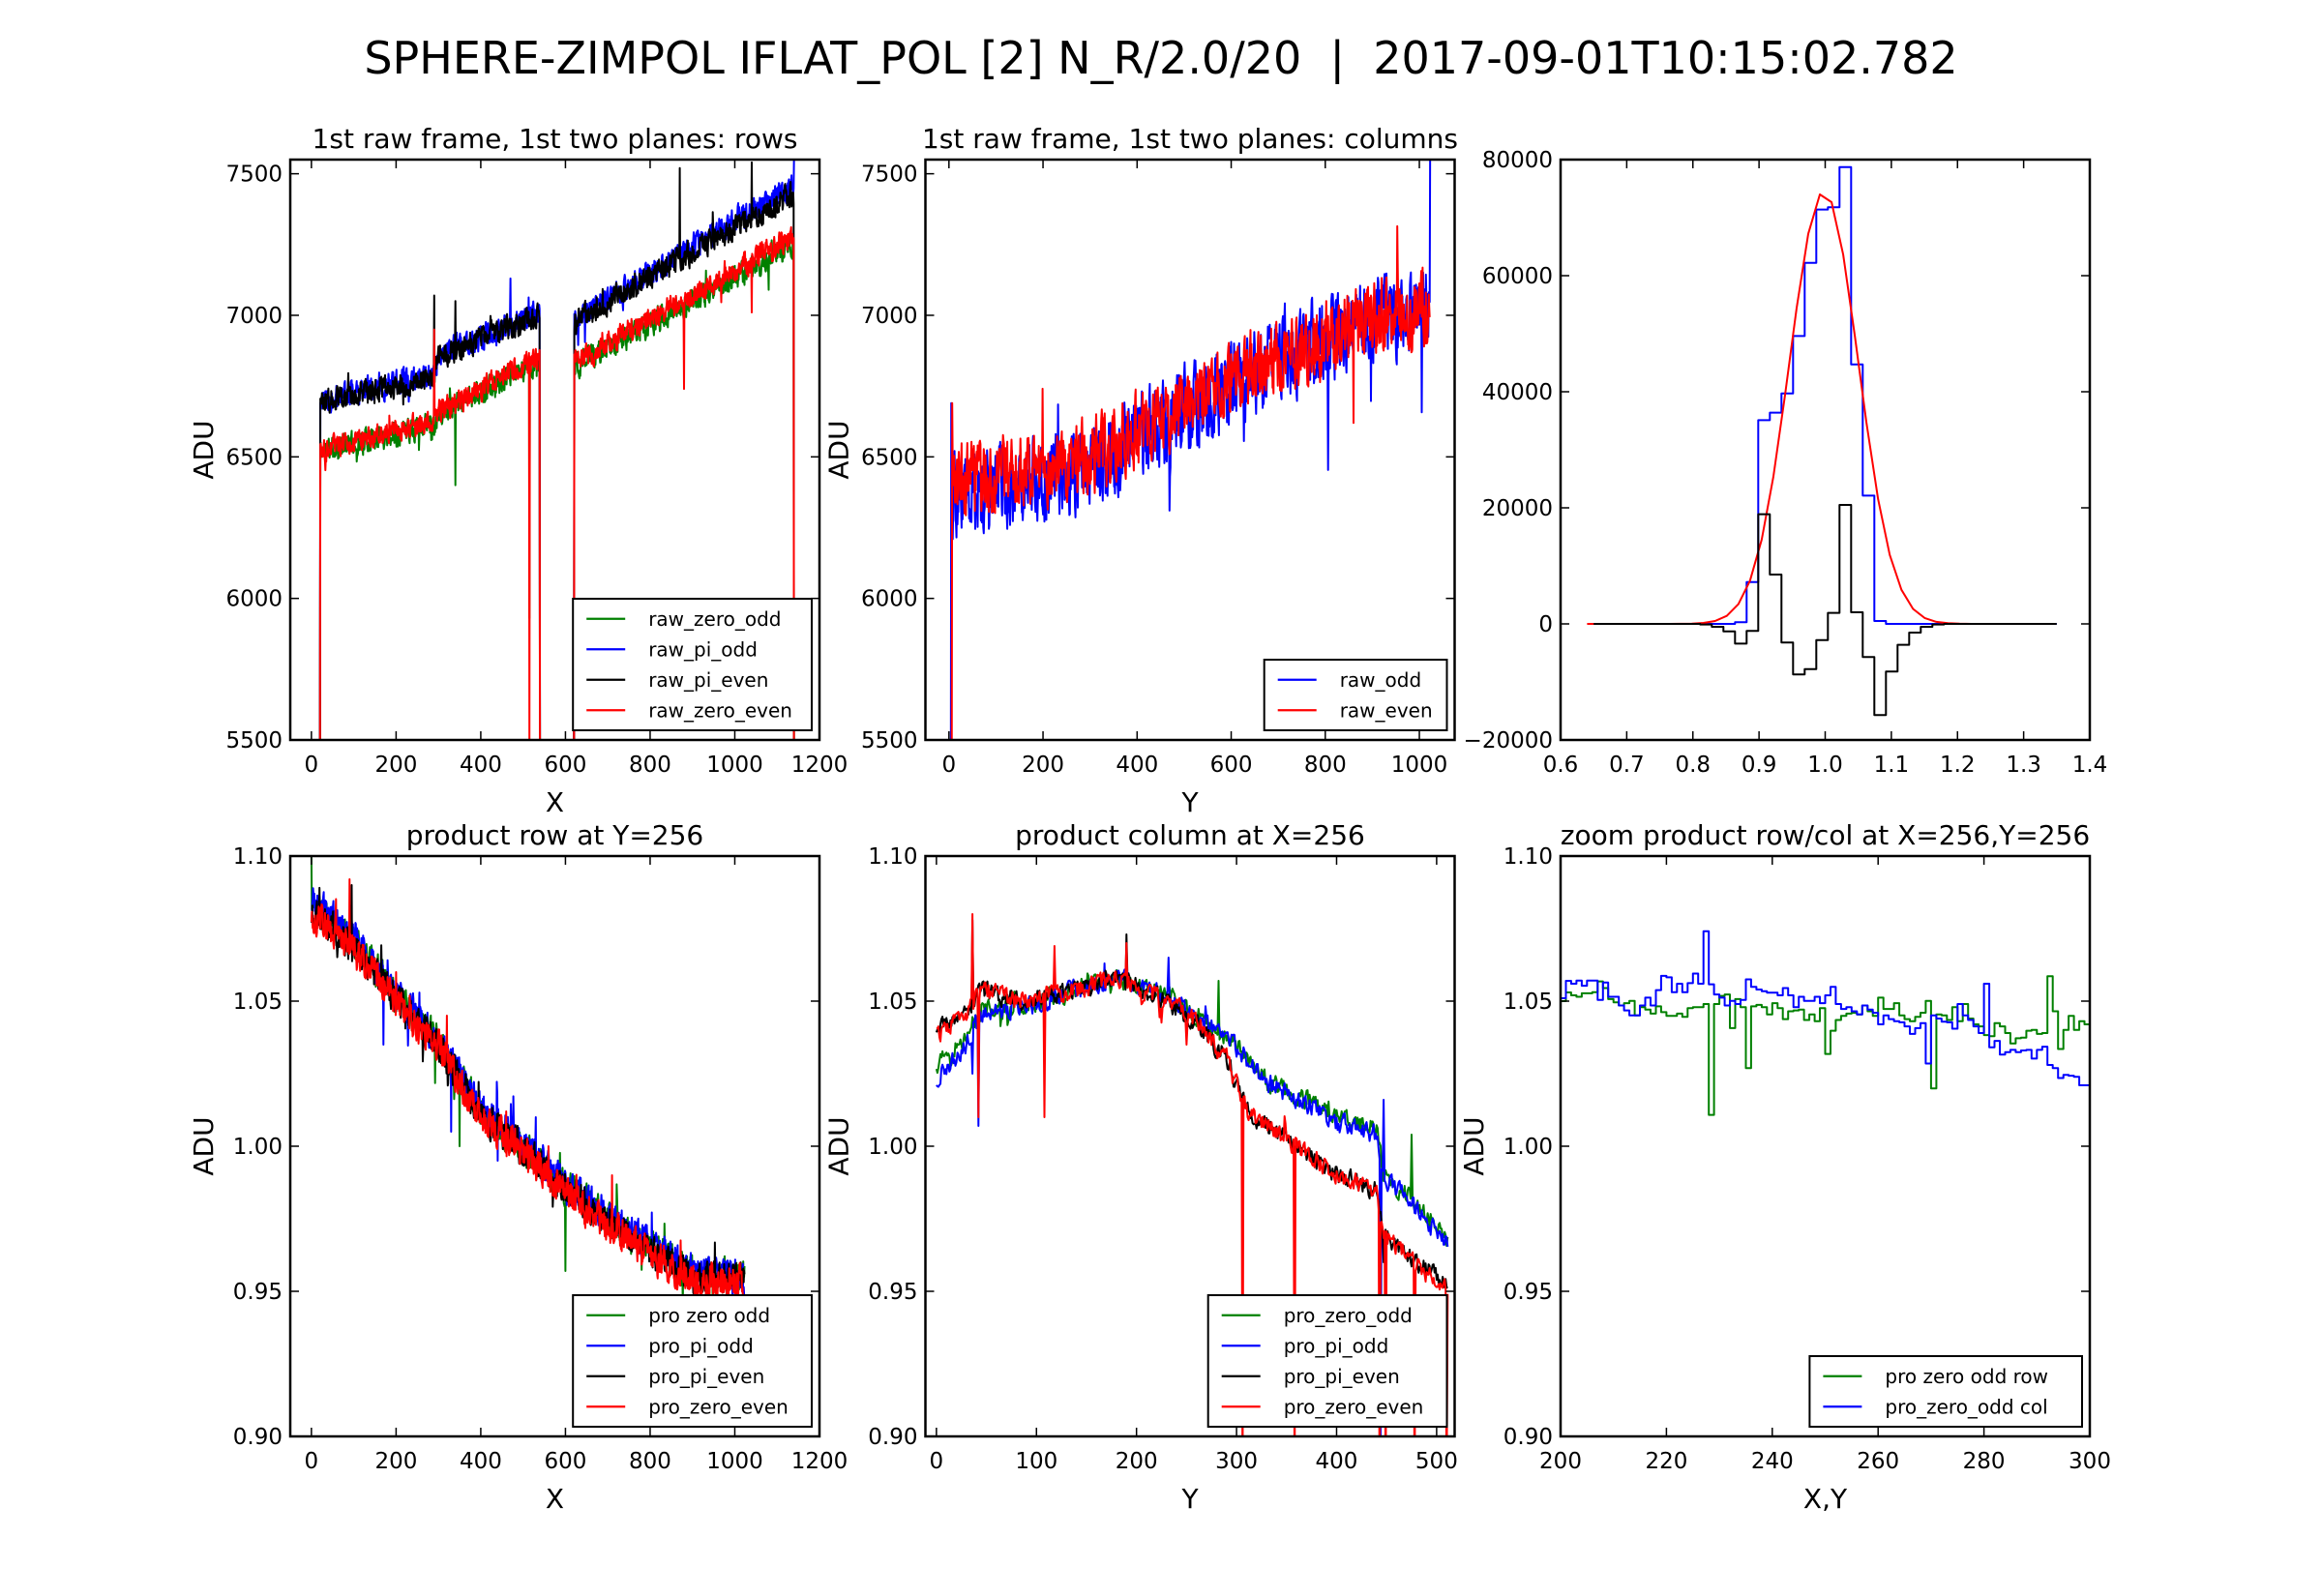  I want to click on legend-label: raw_even, so click(1386, 710).